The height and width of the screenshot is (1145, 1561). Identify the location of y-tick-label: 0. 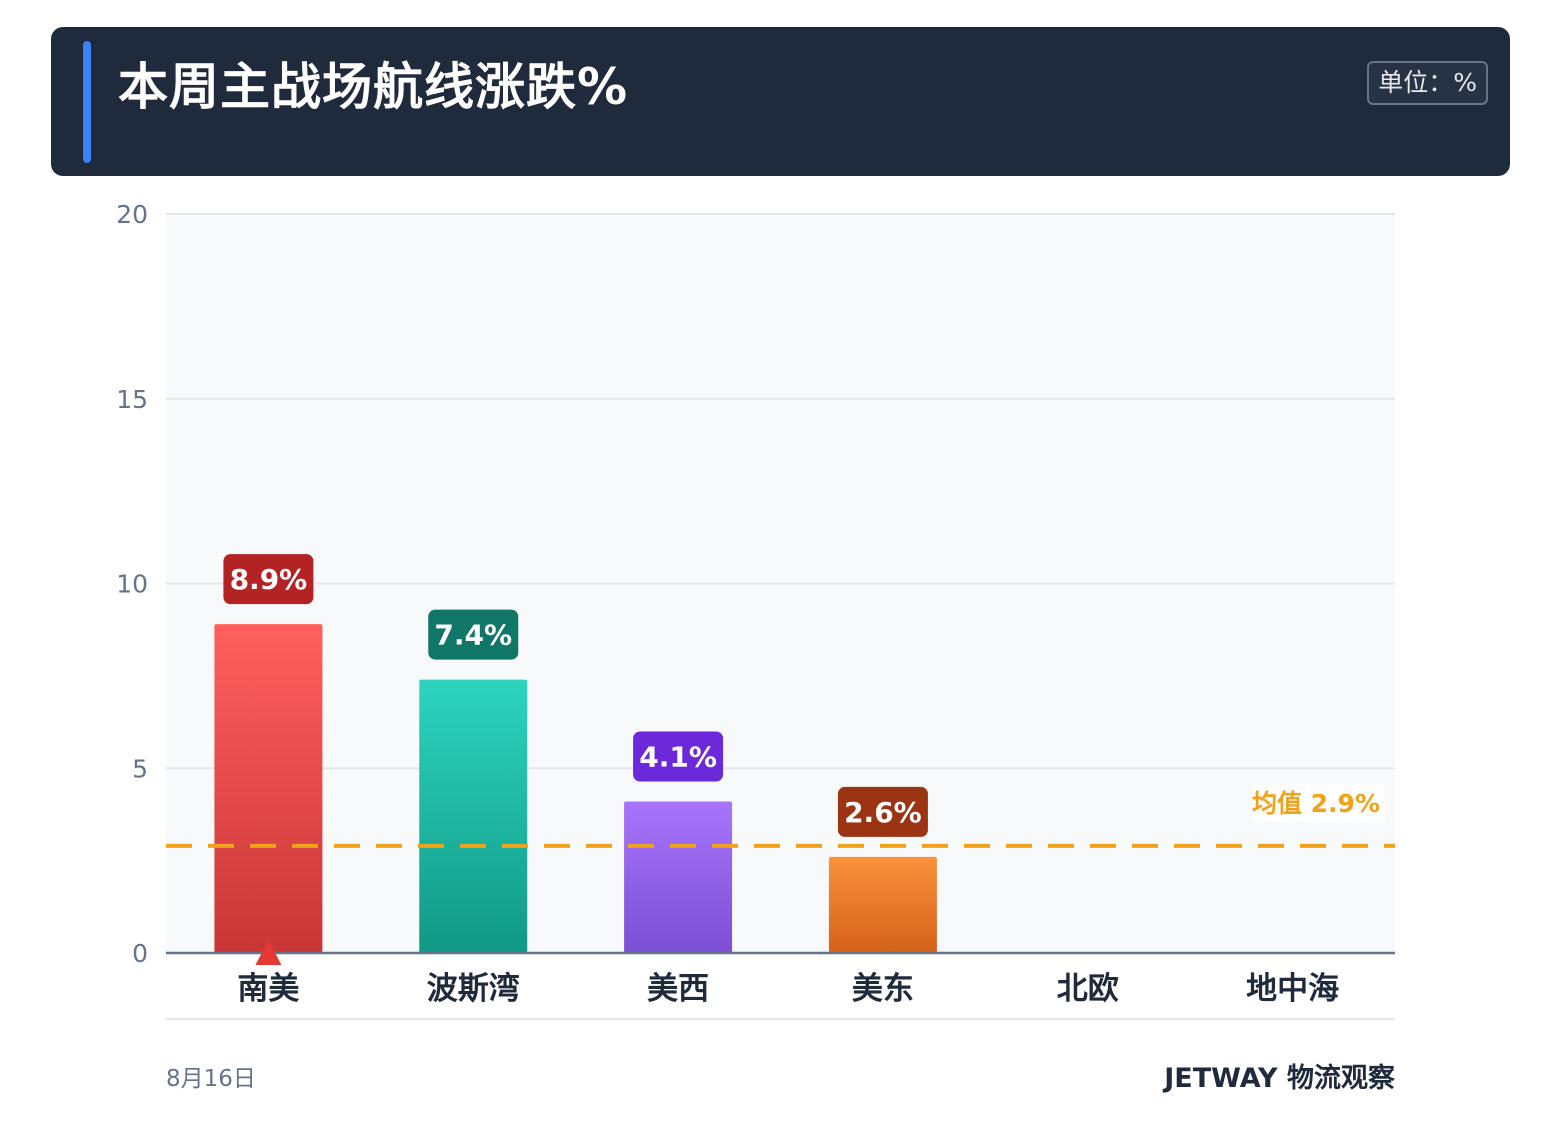
(140, 953).